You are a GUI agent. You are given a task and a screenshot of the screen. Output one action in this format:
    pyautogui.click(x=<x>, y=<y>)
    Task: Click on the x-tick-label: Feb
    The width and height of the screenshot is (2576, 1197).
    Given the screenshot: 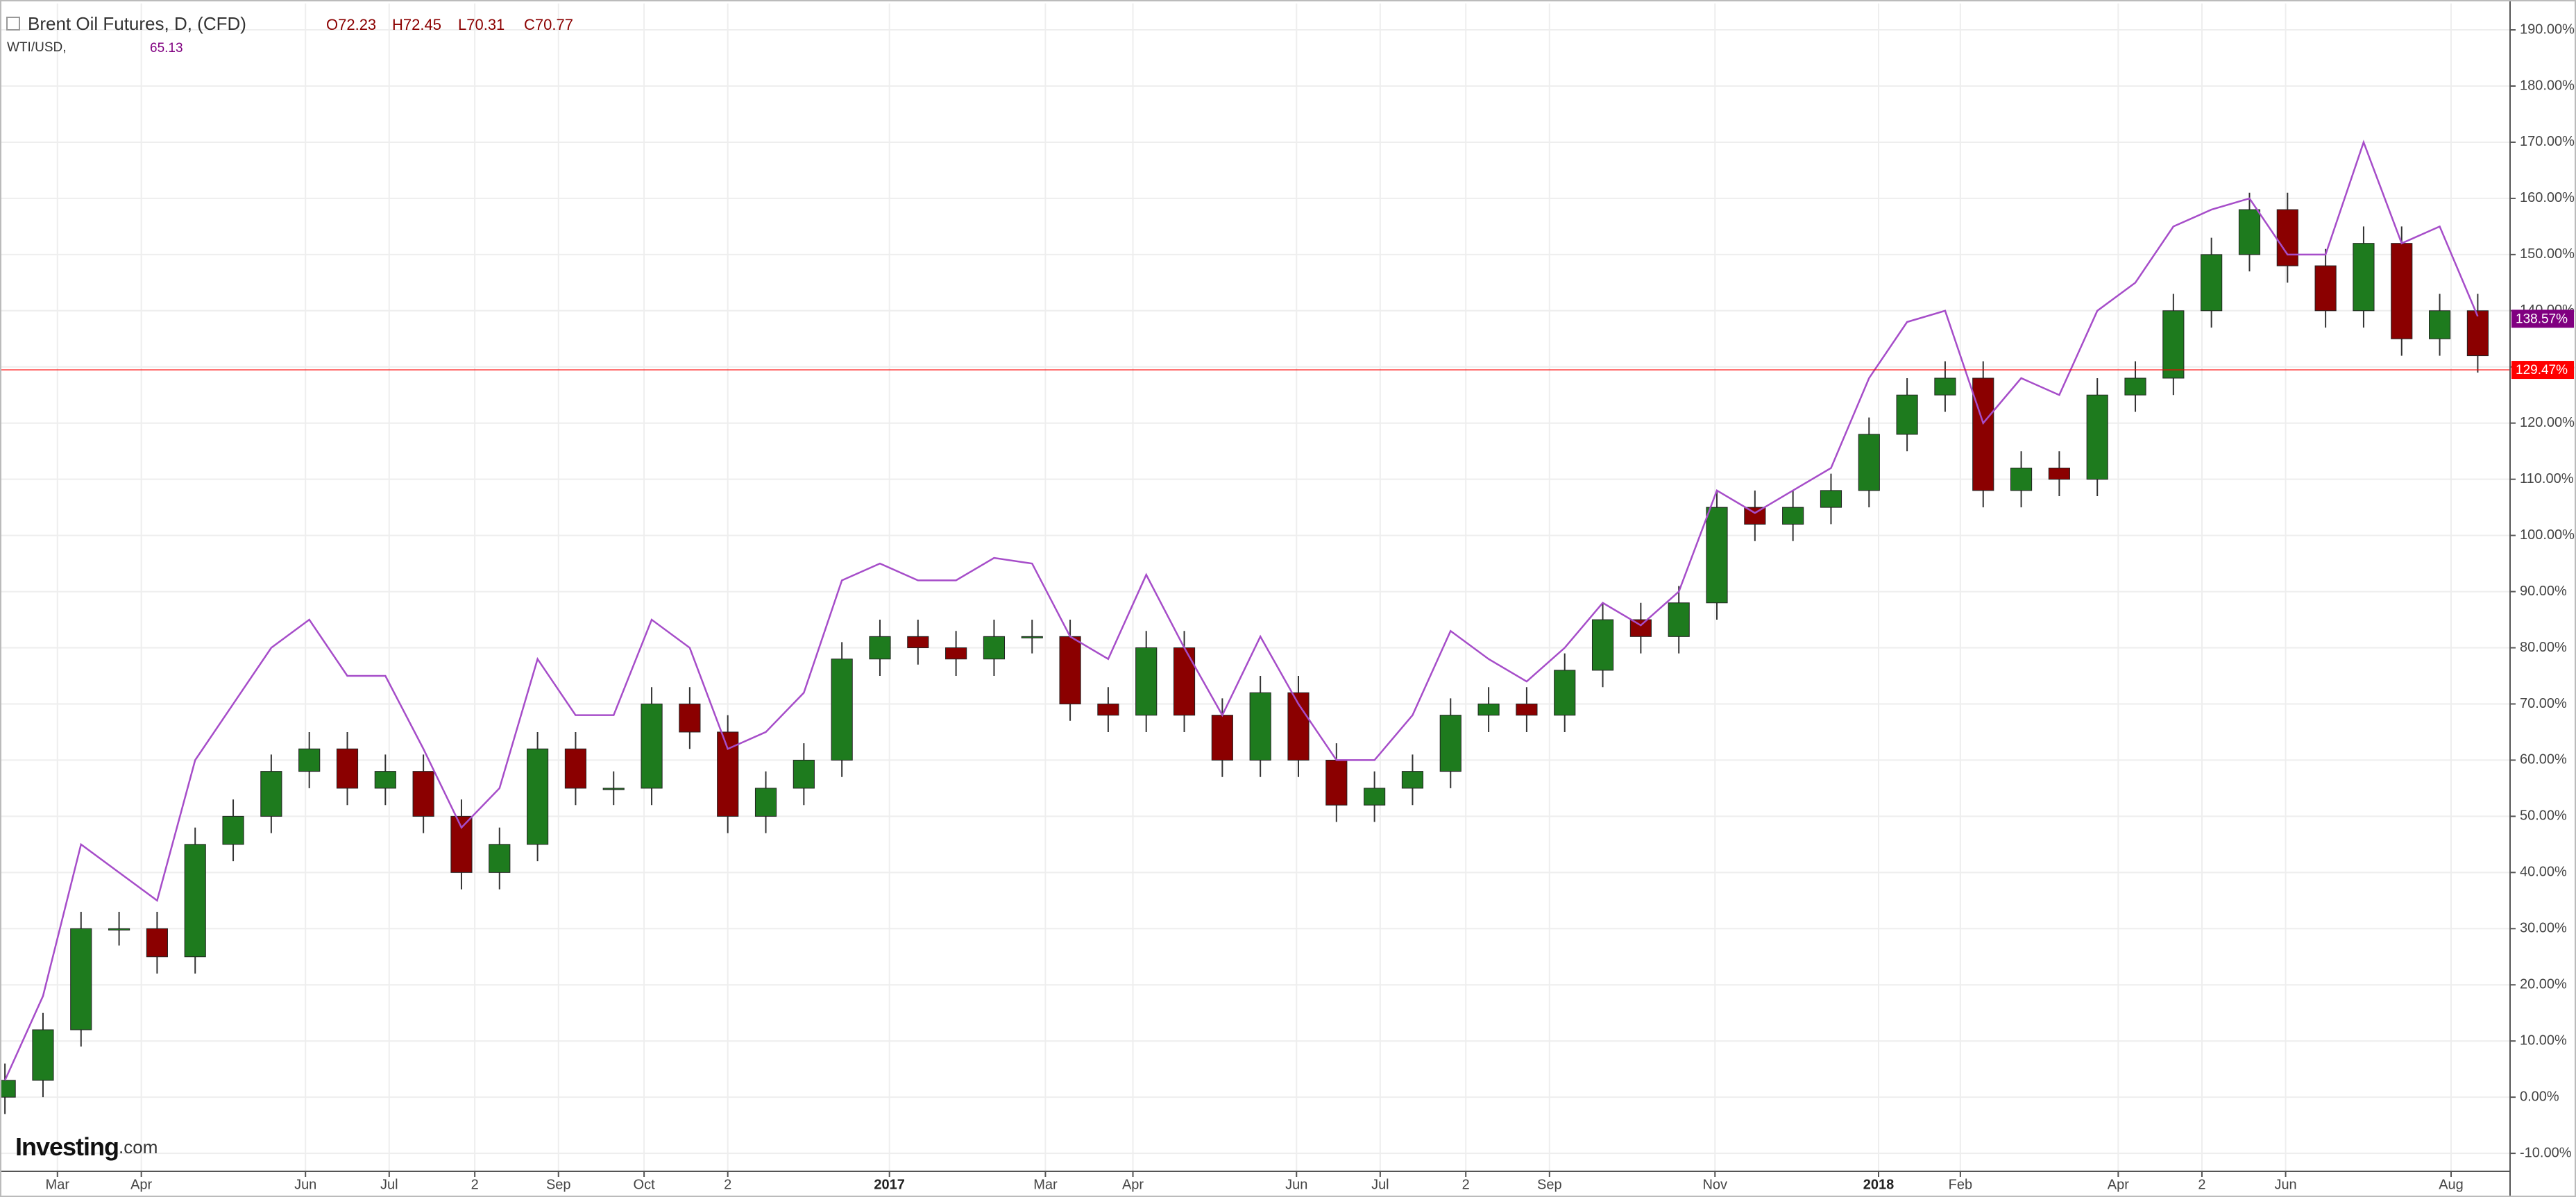 What is the action you would take?
    pyautogui.click(x=1961, y=1184)
    